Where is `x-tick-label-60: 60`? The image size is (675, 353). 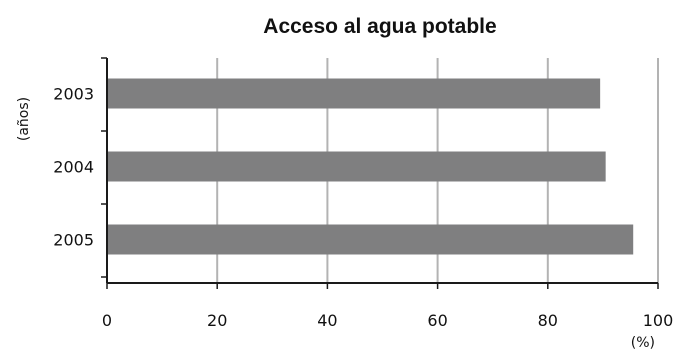
x-tick-label-60: 60 is located at coordinates (437, 320).